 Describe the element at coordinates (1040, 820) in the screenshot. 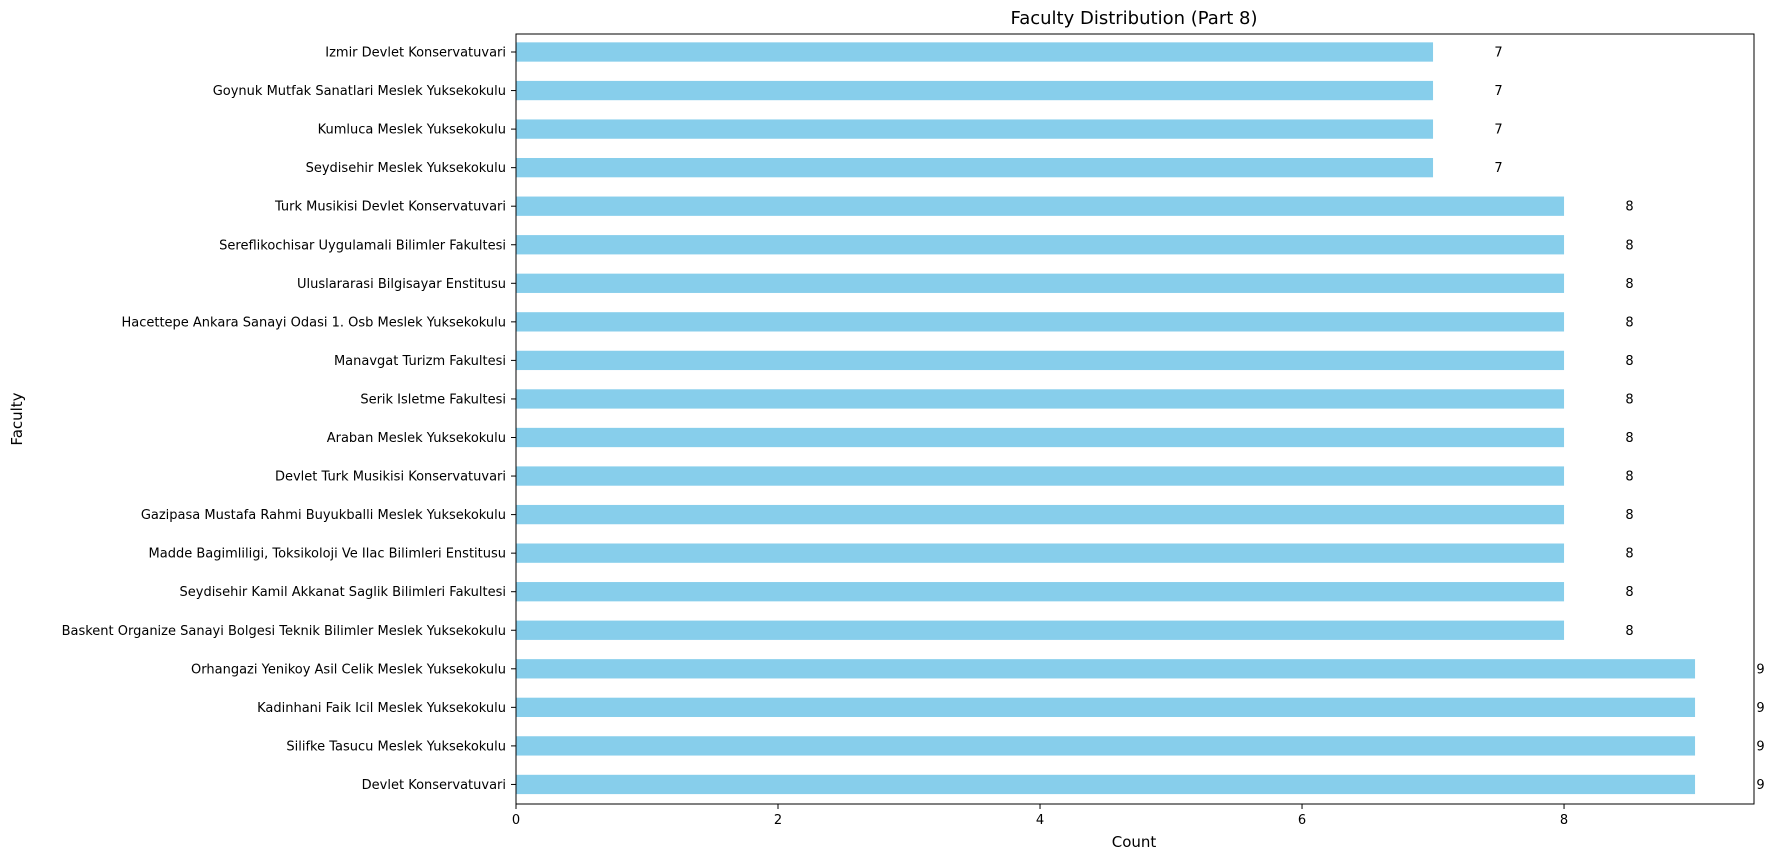

I see `x-tick-label: 4` at that location.